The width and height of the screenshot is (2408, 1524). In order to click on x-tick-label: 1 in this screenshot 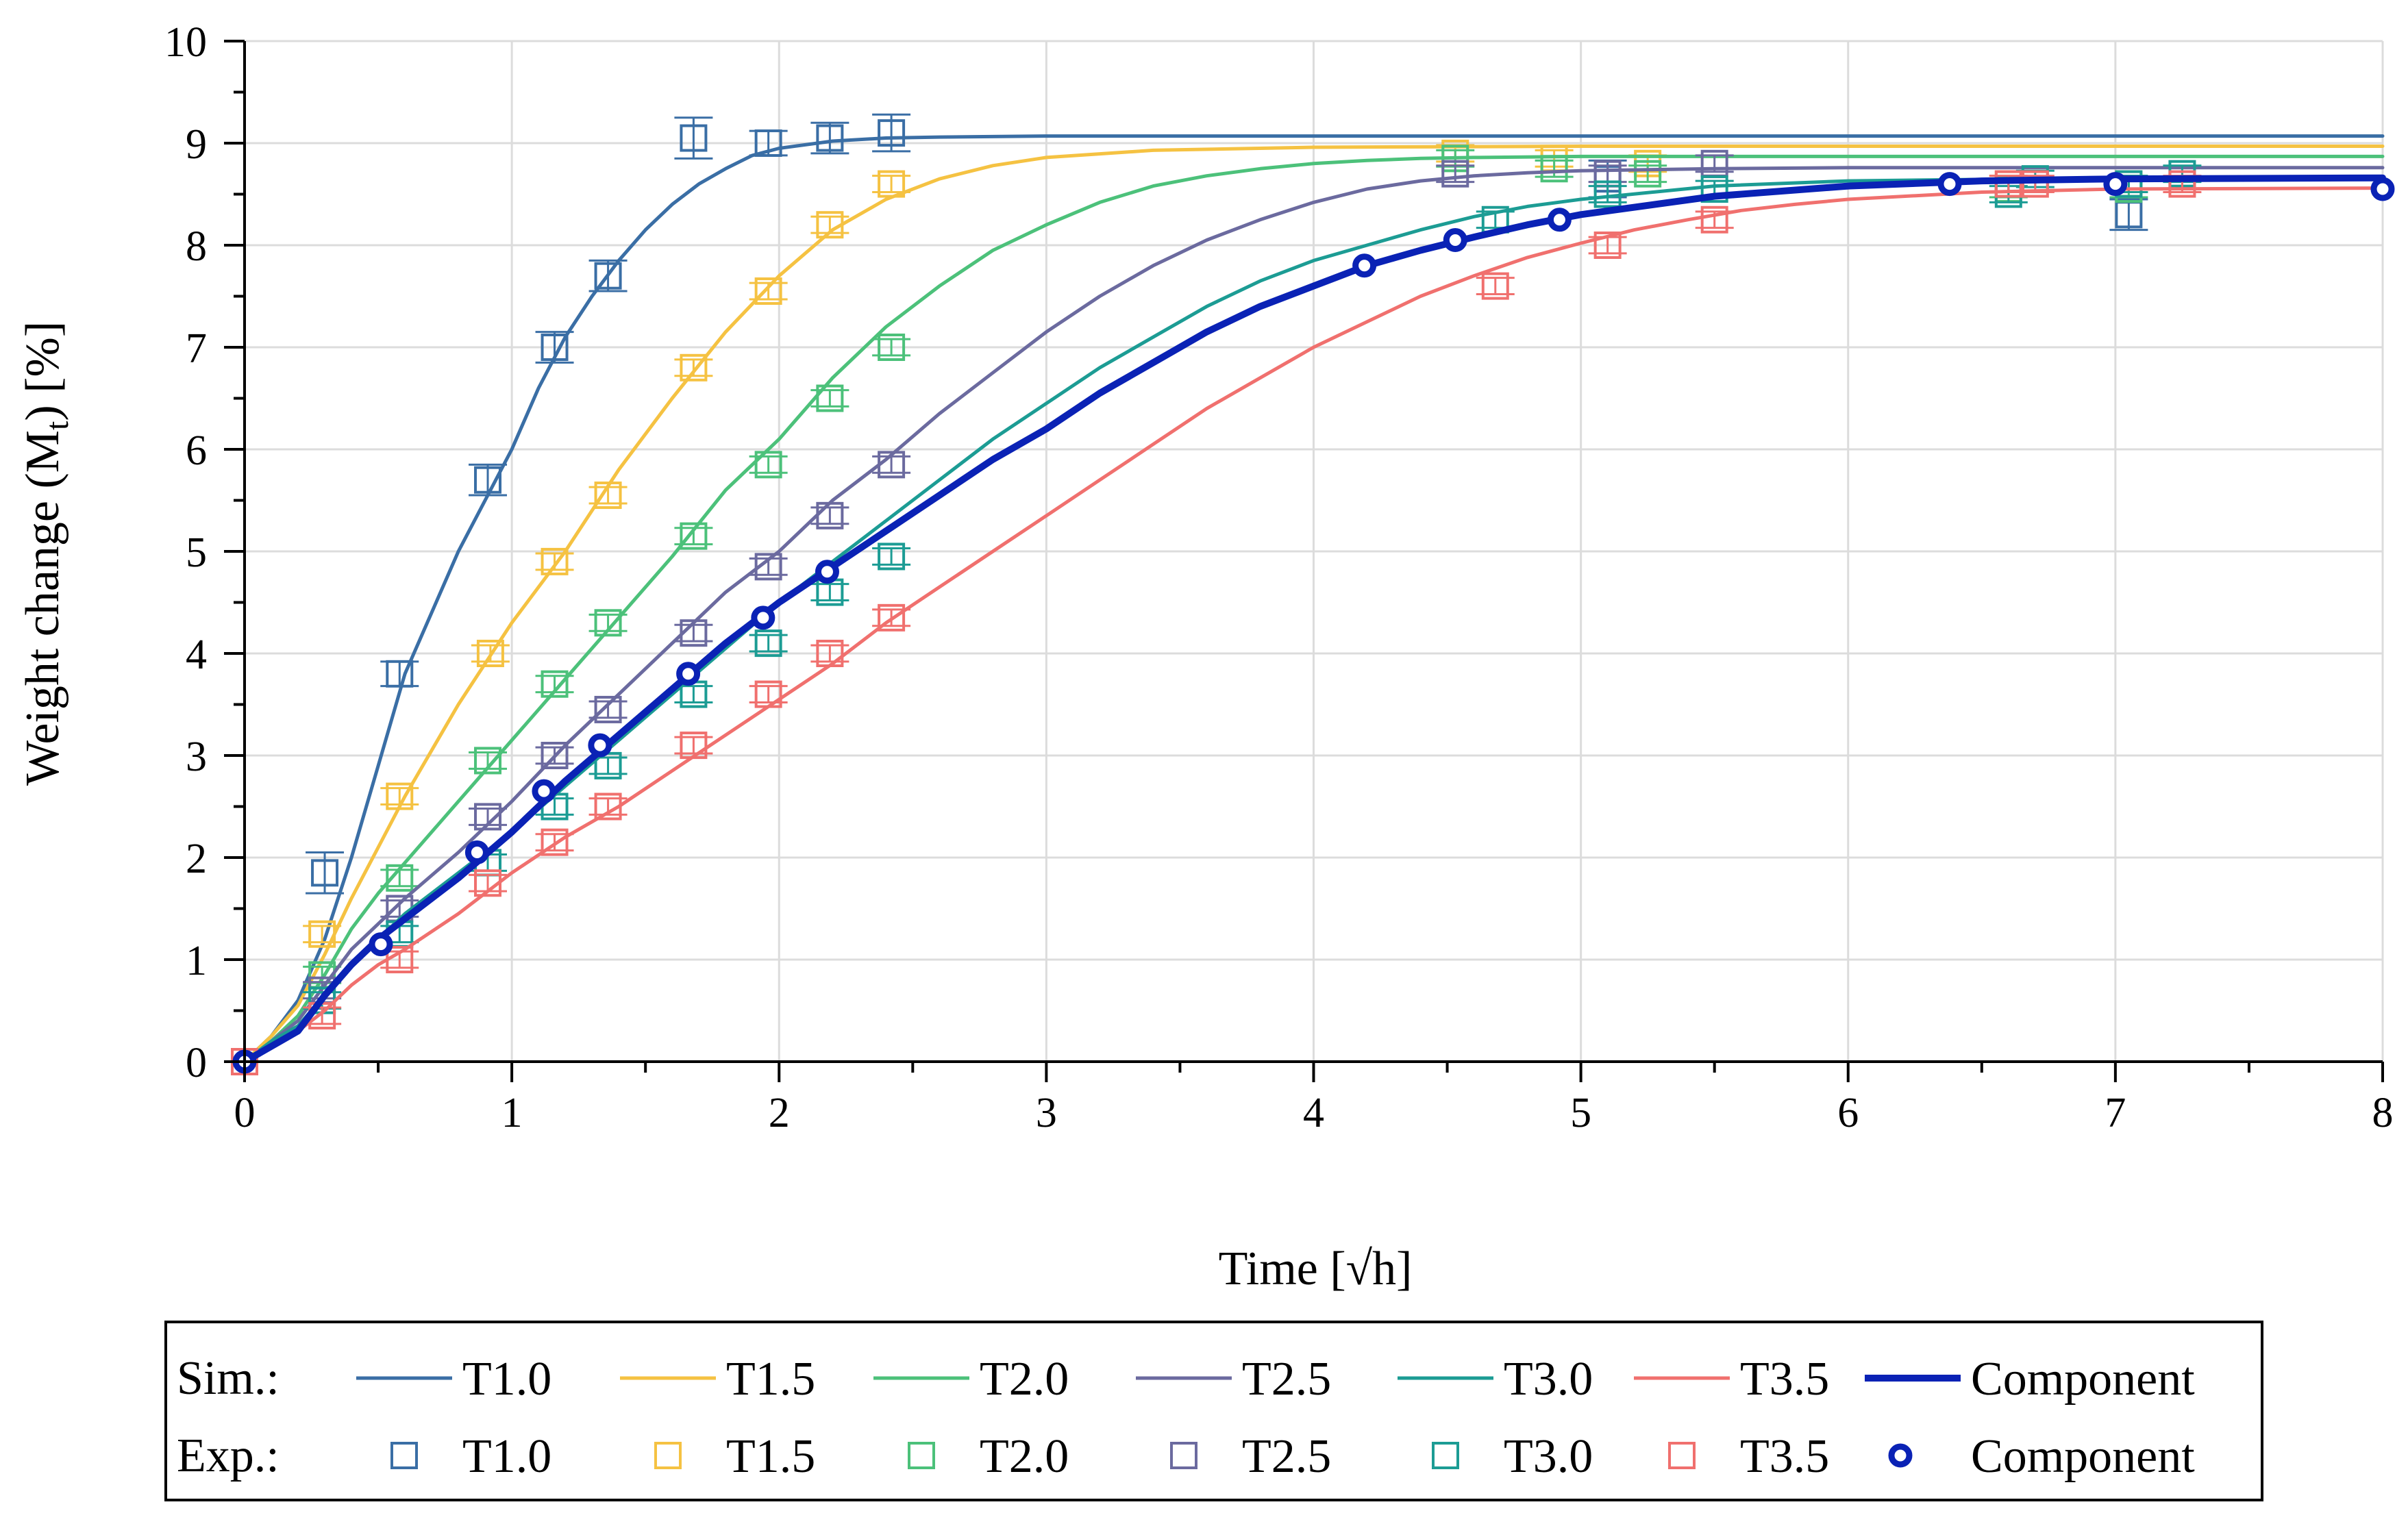, I will do `click(512, 1113)`.